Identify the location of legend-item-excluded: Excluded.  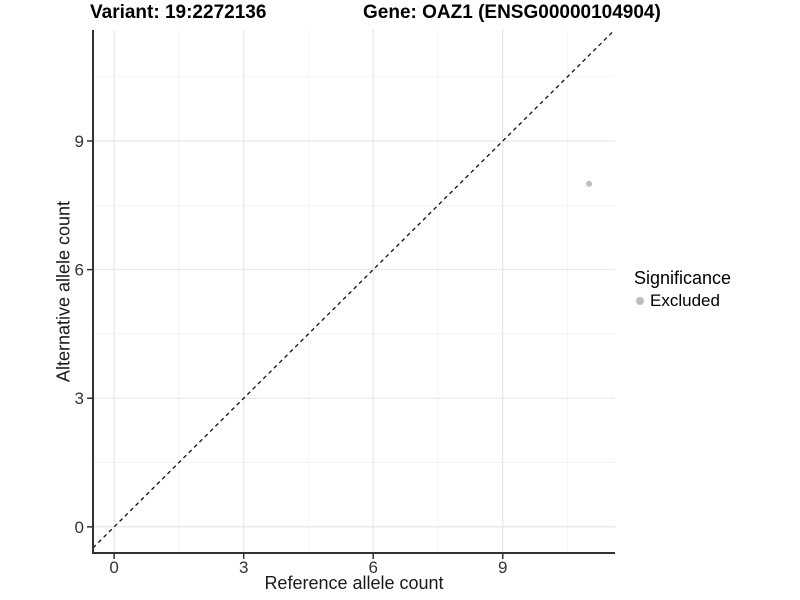
(679, 301).